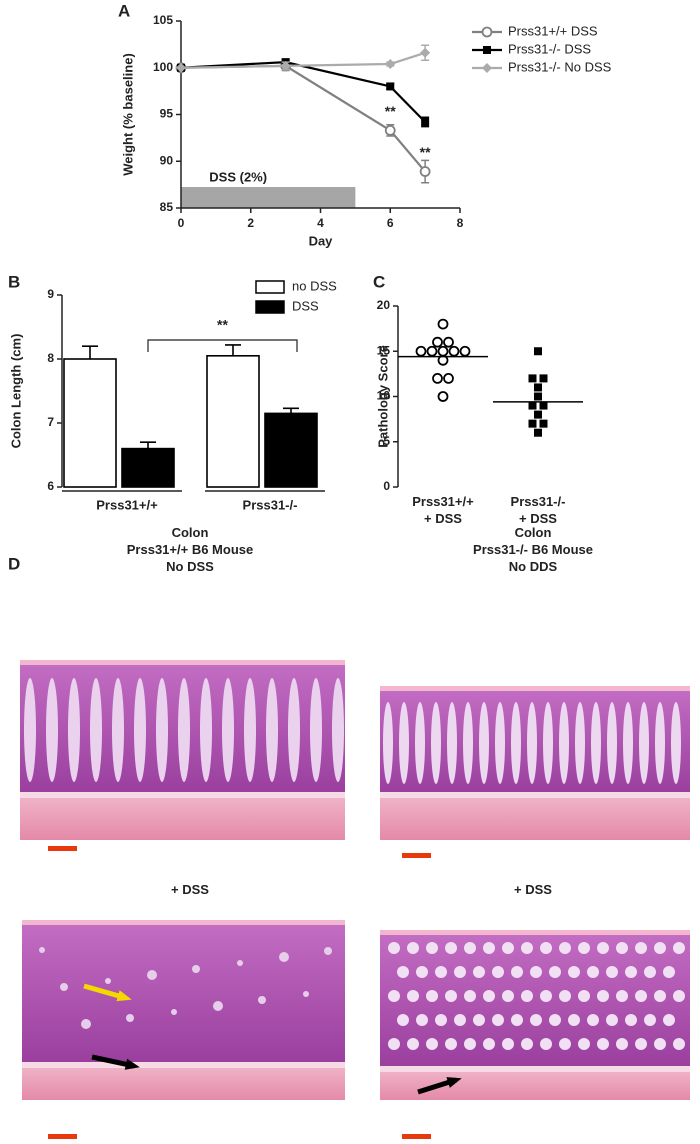 The width and height of the screenshot is (700, 1144). Describe the element at coordinates (127, 114) in the screenshot. I see `y-axis-label: Weight (% baseline)` at that location.